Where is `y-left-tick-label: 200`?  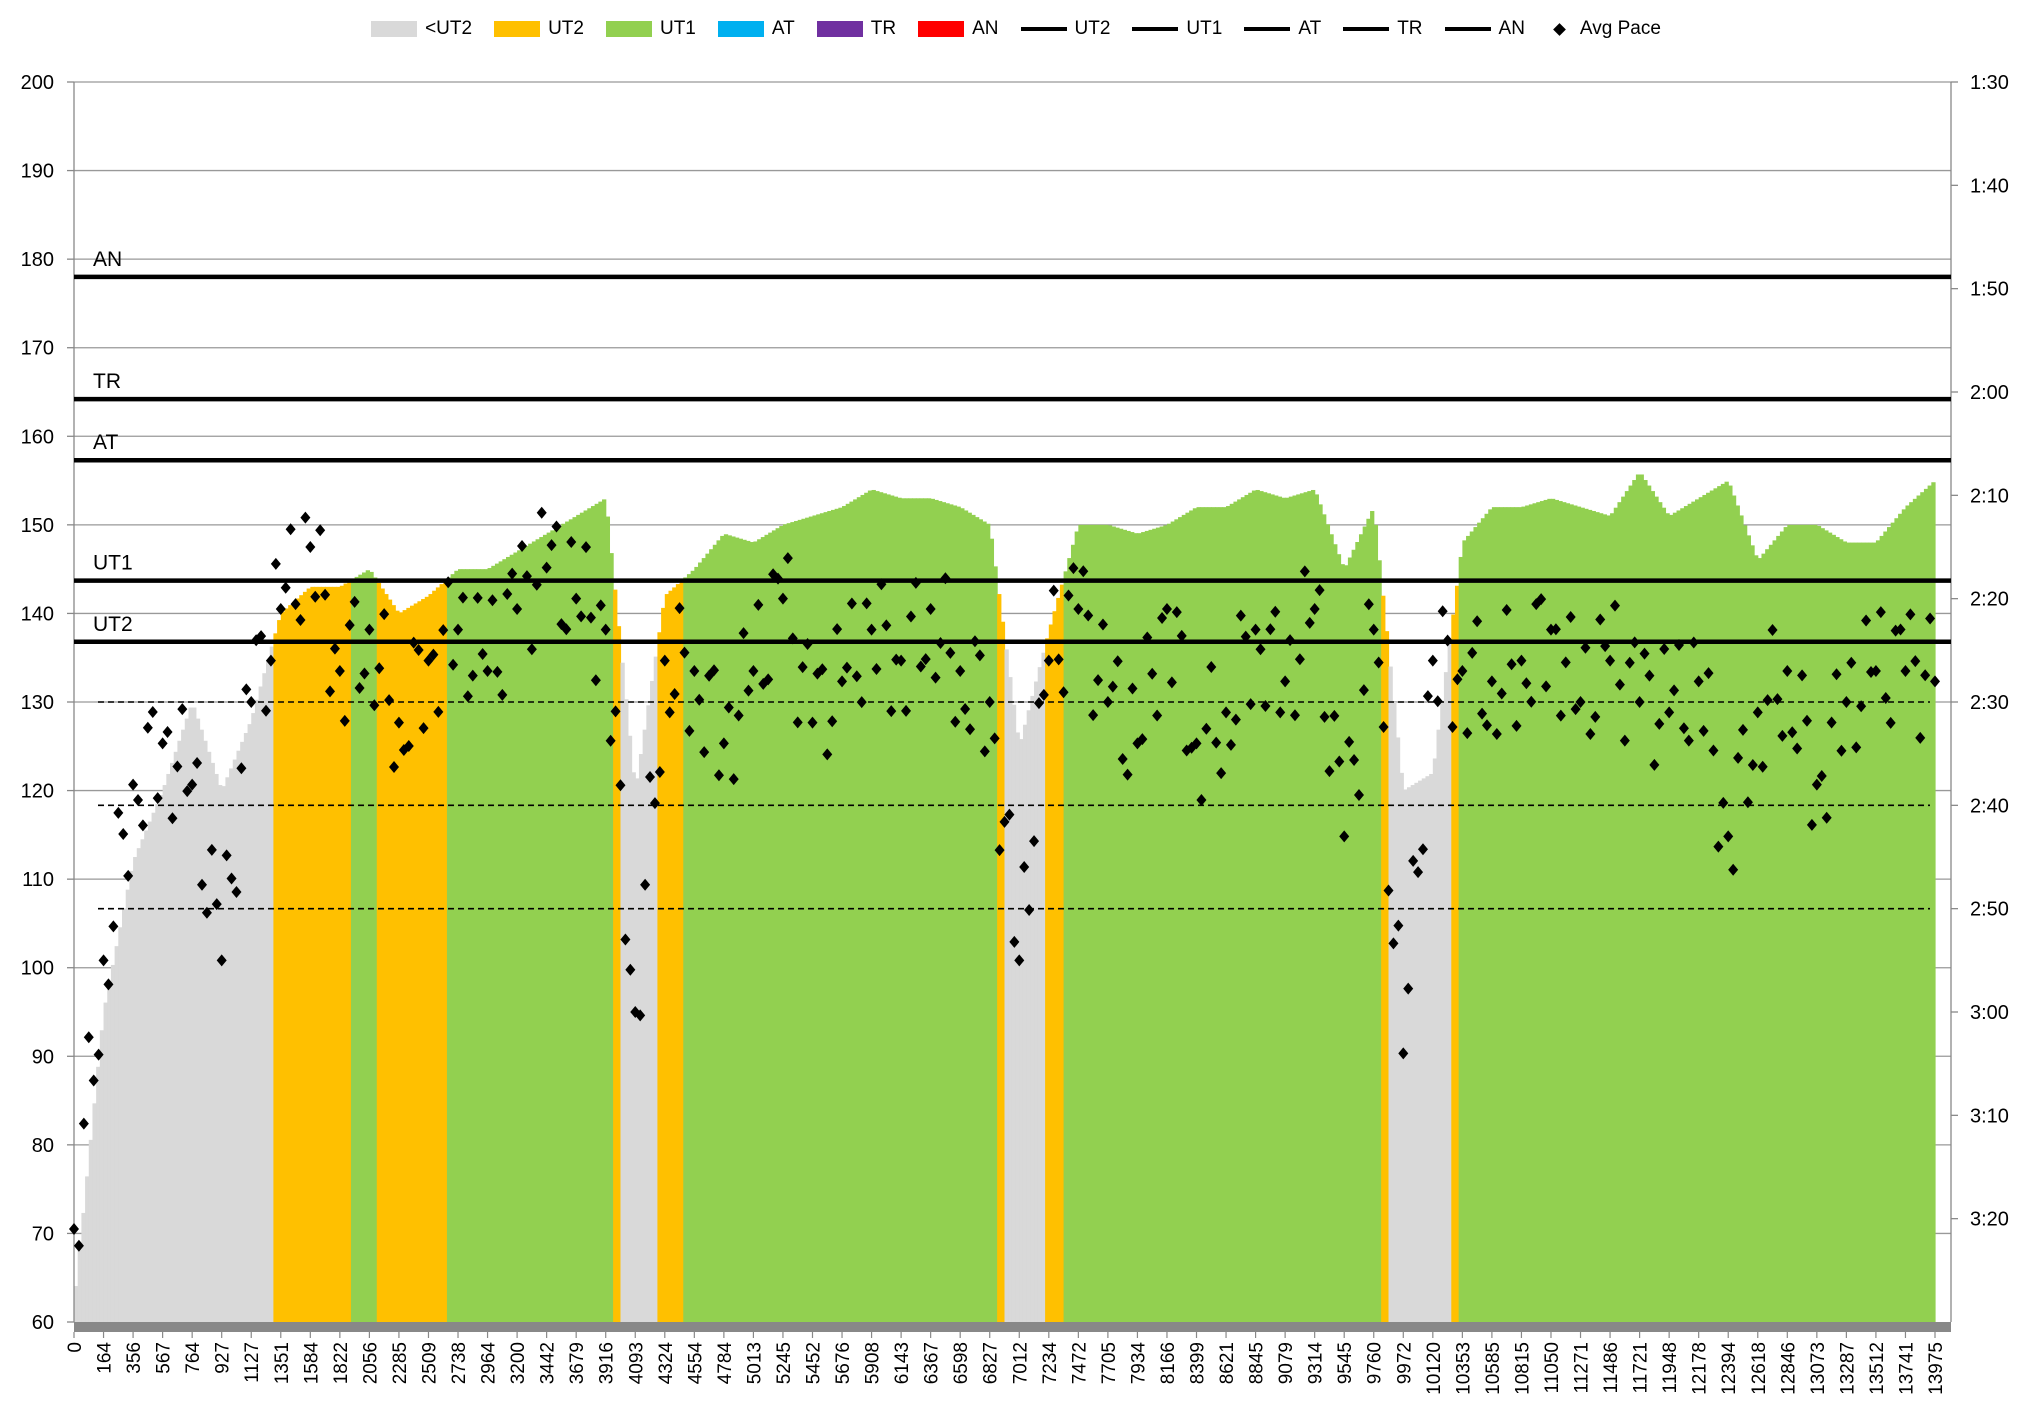
y-left-tick-label: 200 is located at coordinates (37, 83).